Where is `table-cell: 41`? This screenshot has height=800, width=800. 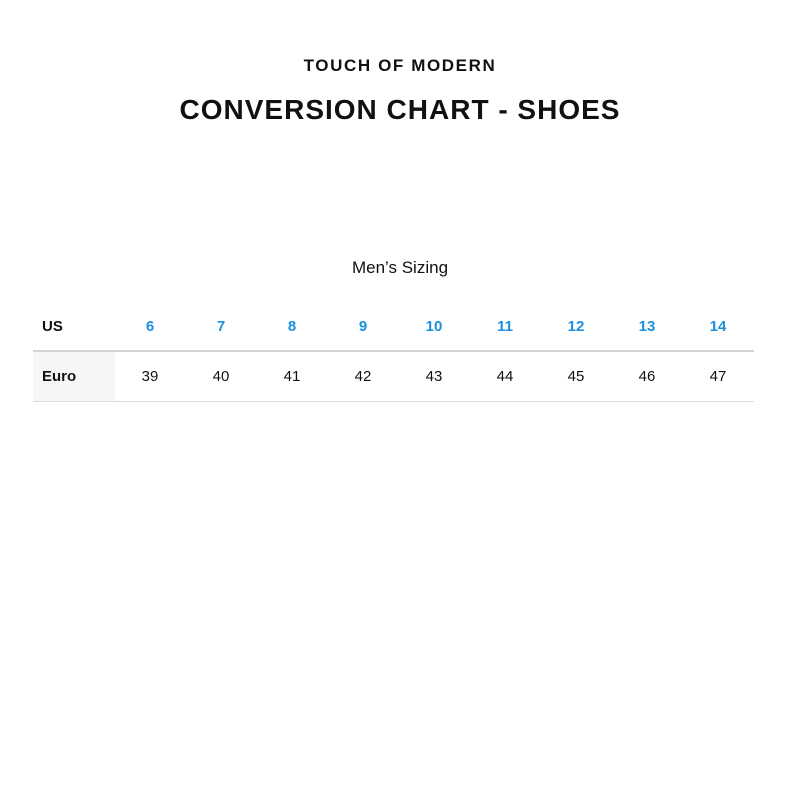 table-cell: 41 is located at coordinates (292, 376).